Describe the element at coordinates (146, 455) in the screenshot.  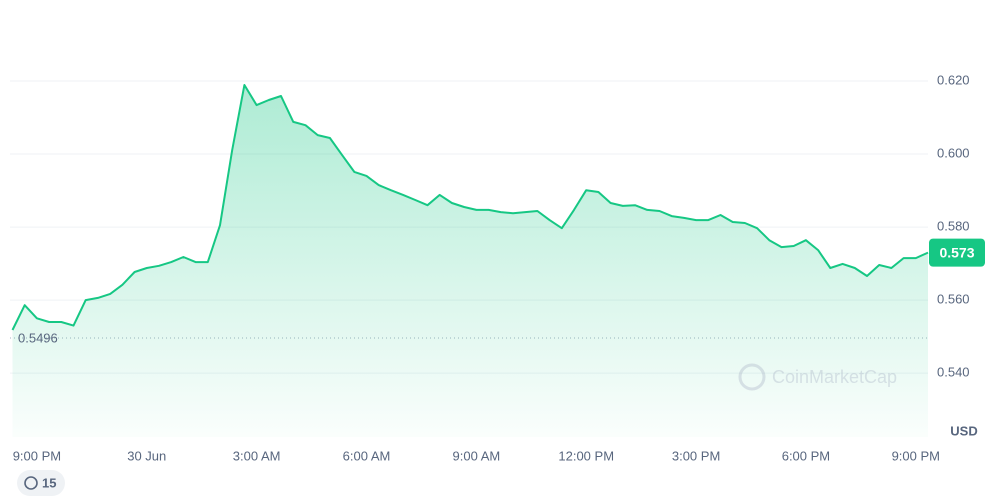
I see `x-tick-label: 30 Jun` at that location.